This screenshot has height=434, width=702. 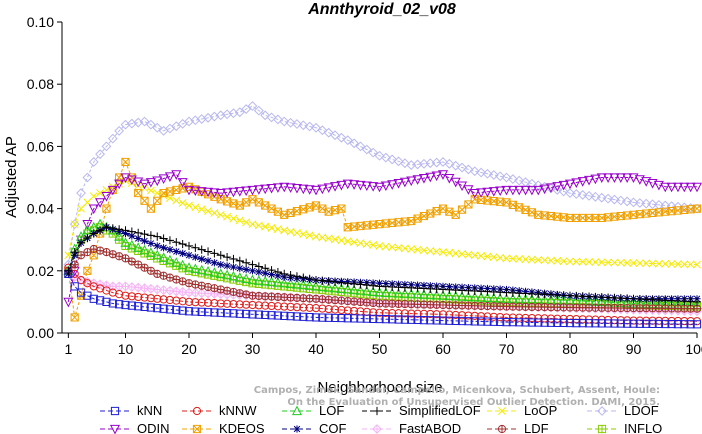 I want to click on legend-marker-knnw, so click(x=197, y=411).